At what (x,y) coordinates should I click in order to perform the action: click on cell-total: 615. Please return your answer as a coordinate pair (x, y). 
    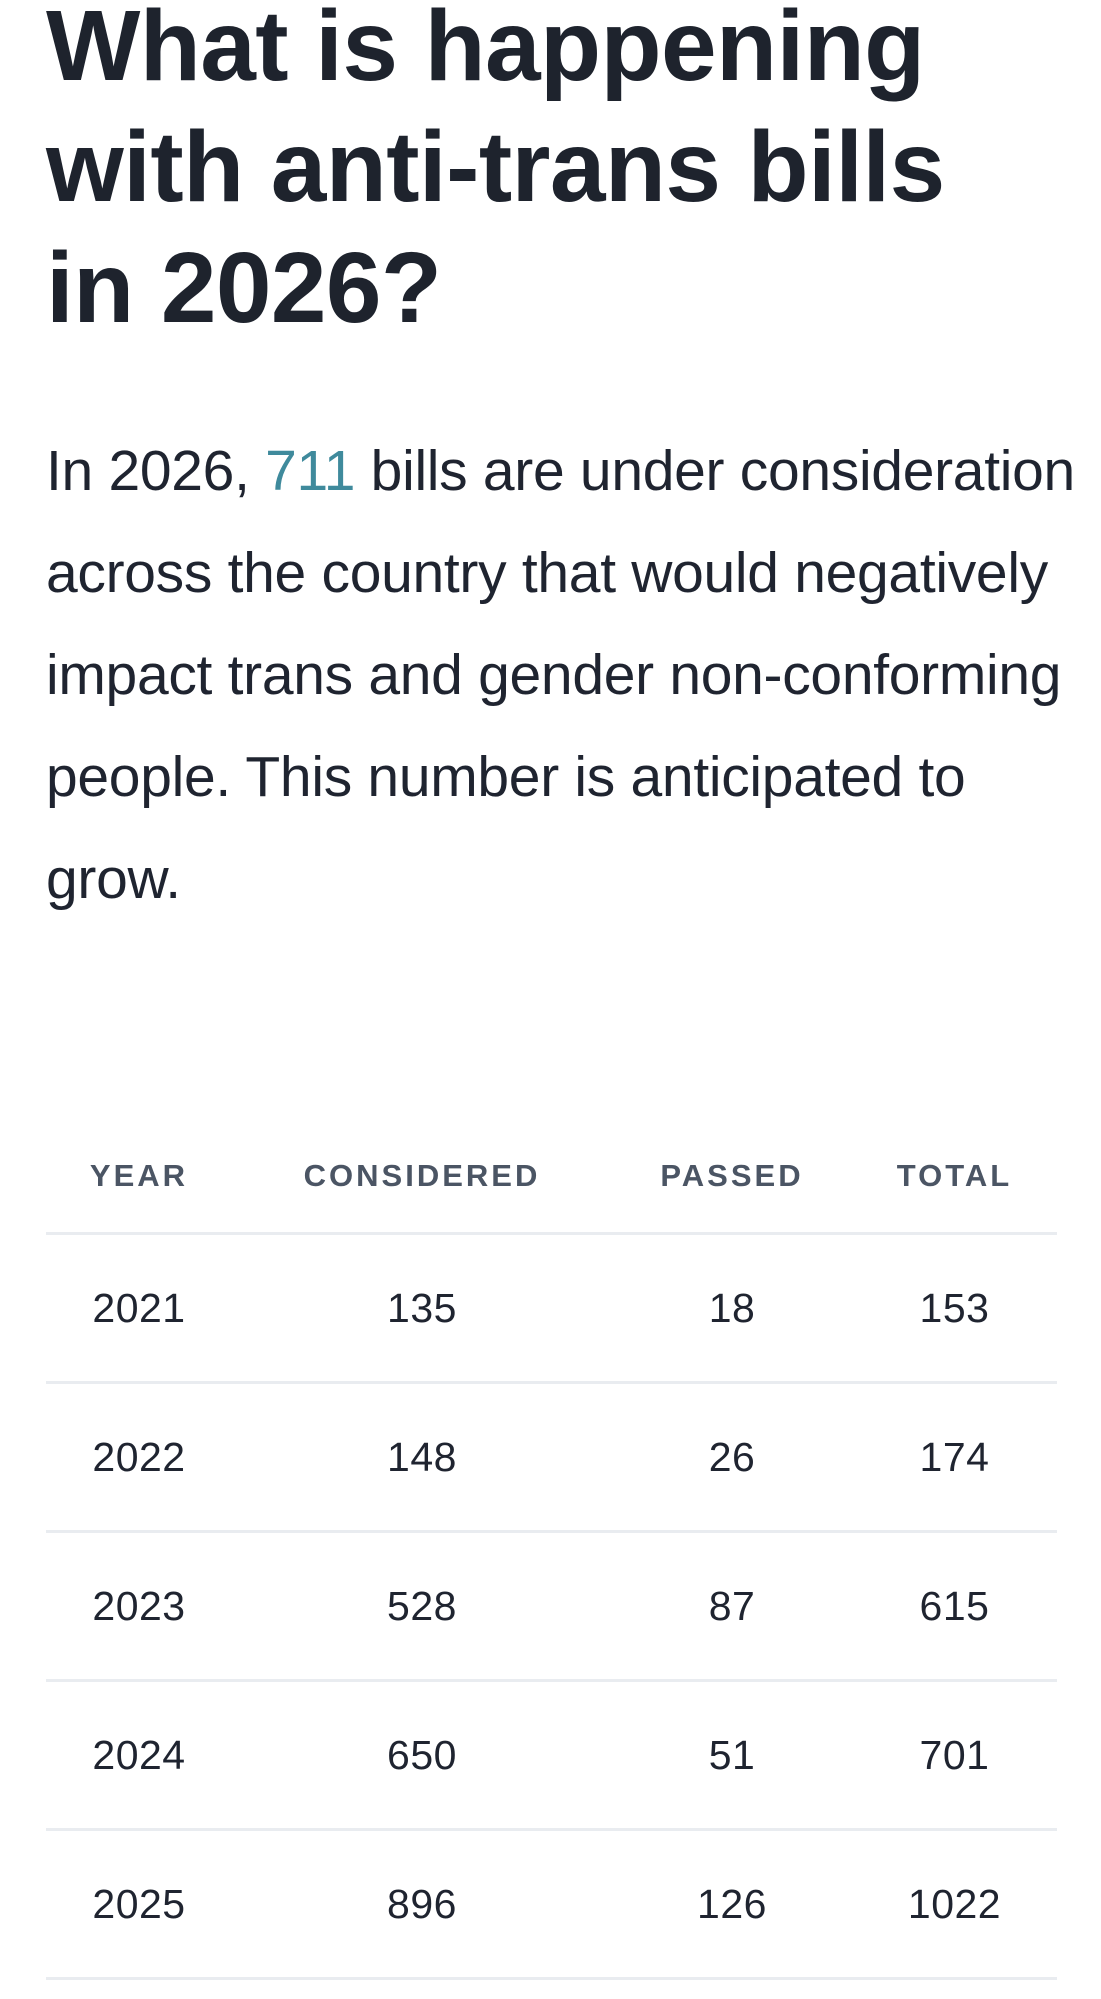
    Looking at the image, I should click on (954, 1606).